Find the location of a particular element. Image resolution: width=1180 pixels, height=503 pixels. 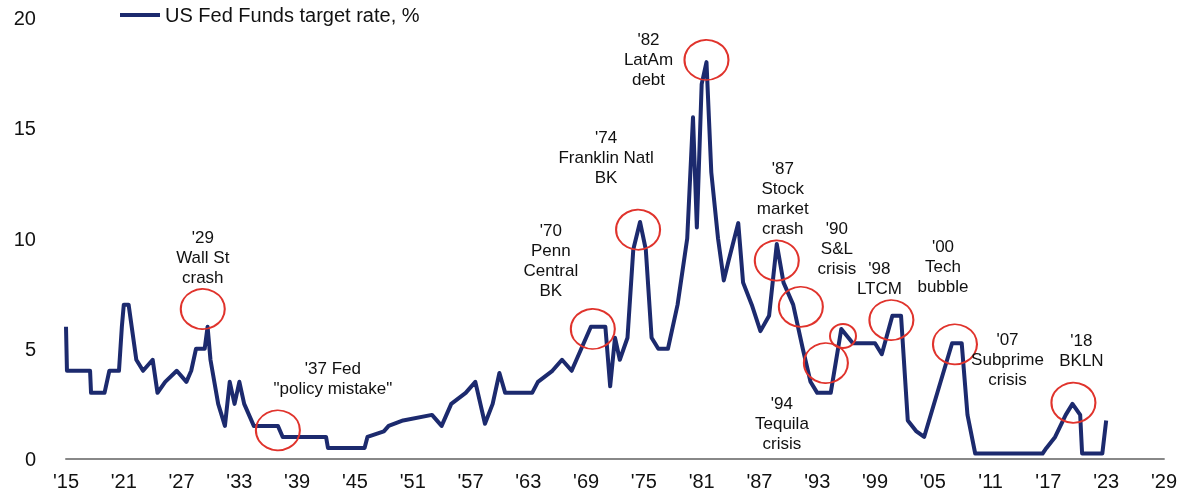

x-tick-label: '69 is located at coordinates (586, 481).